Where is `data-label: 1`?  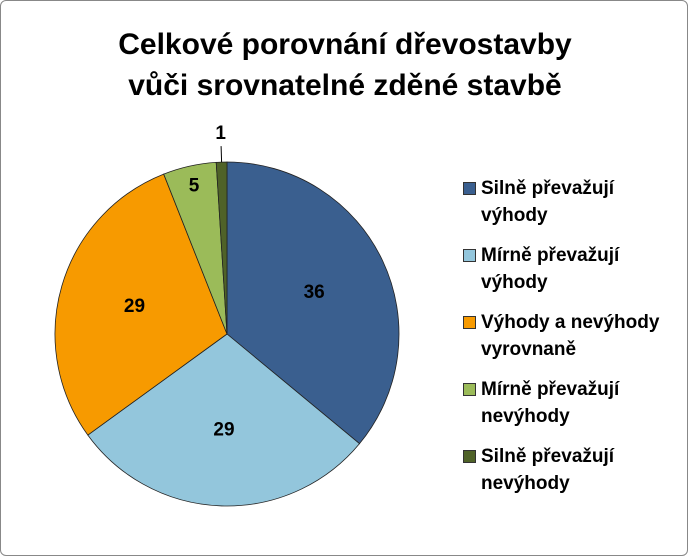 data-label: 1 is located at coordinates (220, 133).